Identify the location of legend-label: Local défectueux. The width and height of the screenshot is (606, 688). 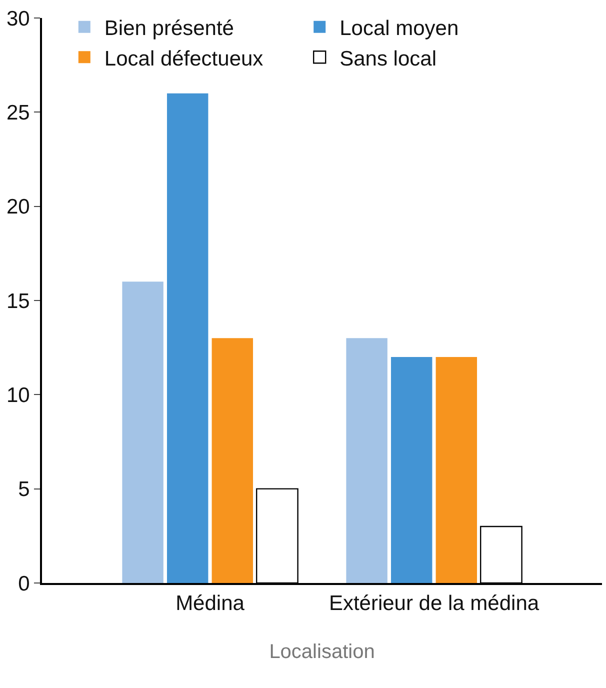
(184, 58).